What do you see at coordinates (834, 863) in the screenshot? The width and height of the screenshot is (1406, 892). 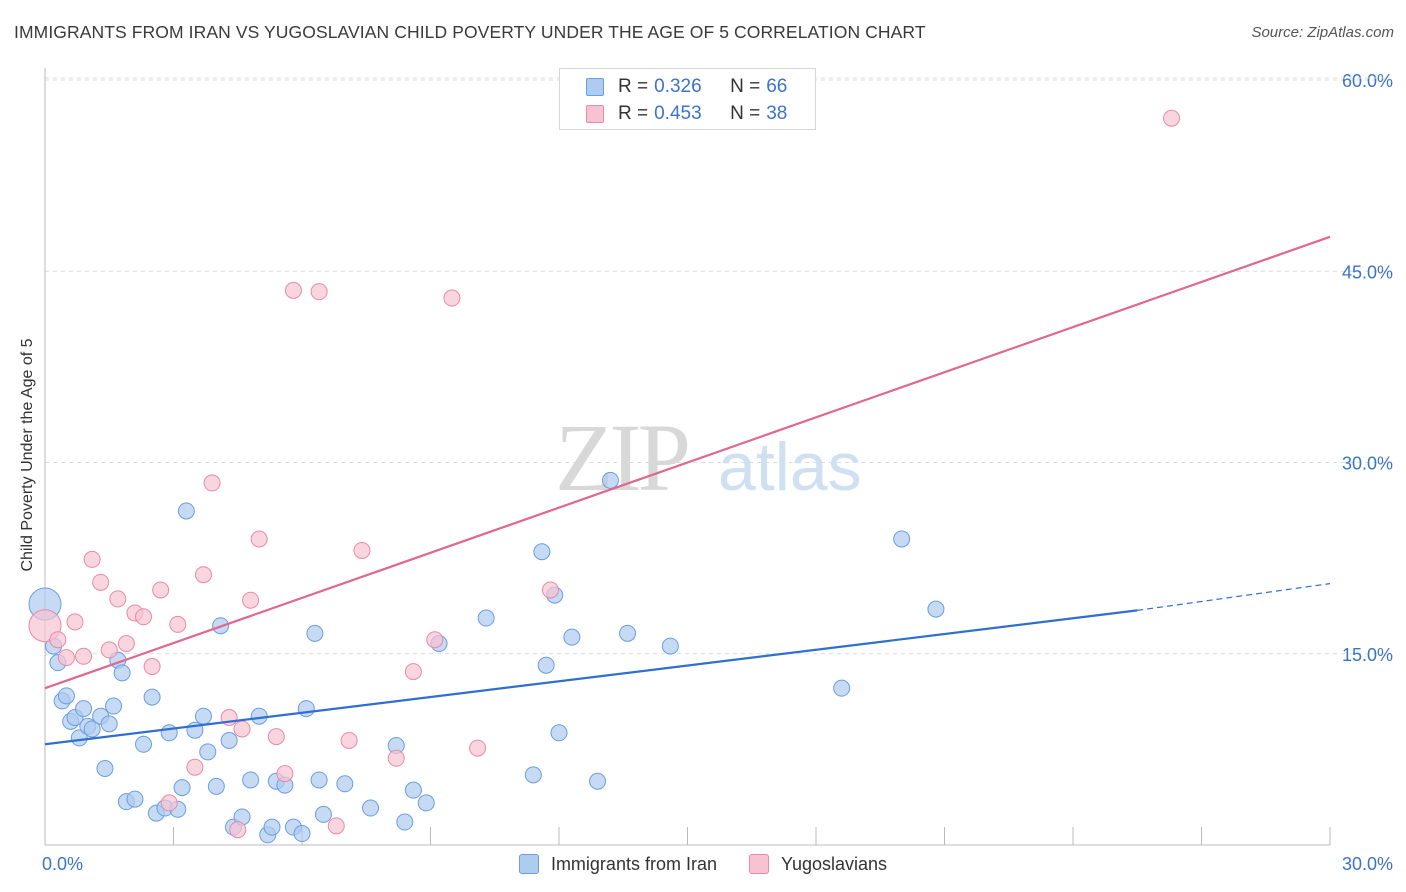 I see `legend-label-yugoslavians: Yugoslavians` at bounding box center [834, 863].